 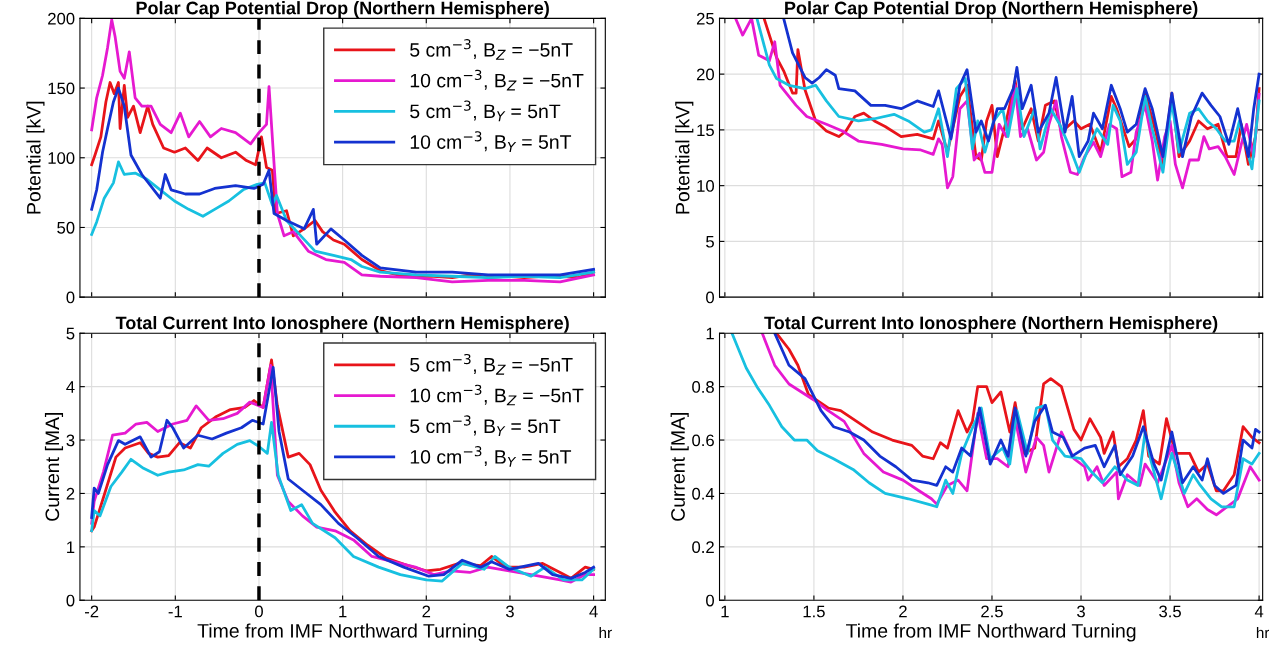 I want to click on x-tick-label: 0, so click(x=258, y=611).